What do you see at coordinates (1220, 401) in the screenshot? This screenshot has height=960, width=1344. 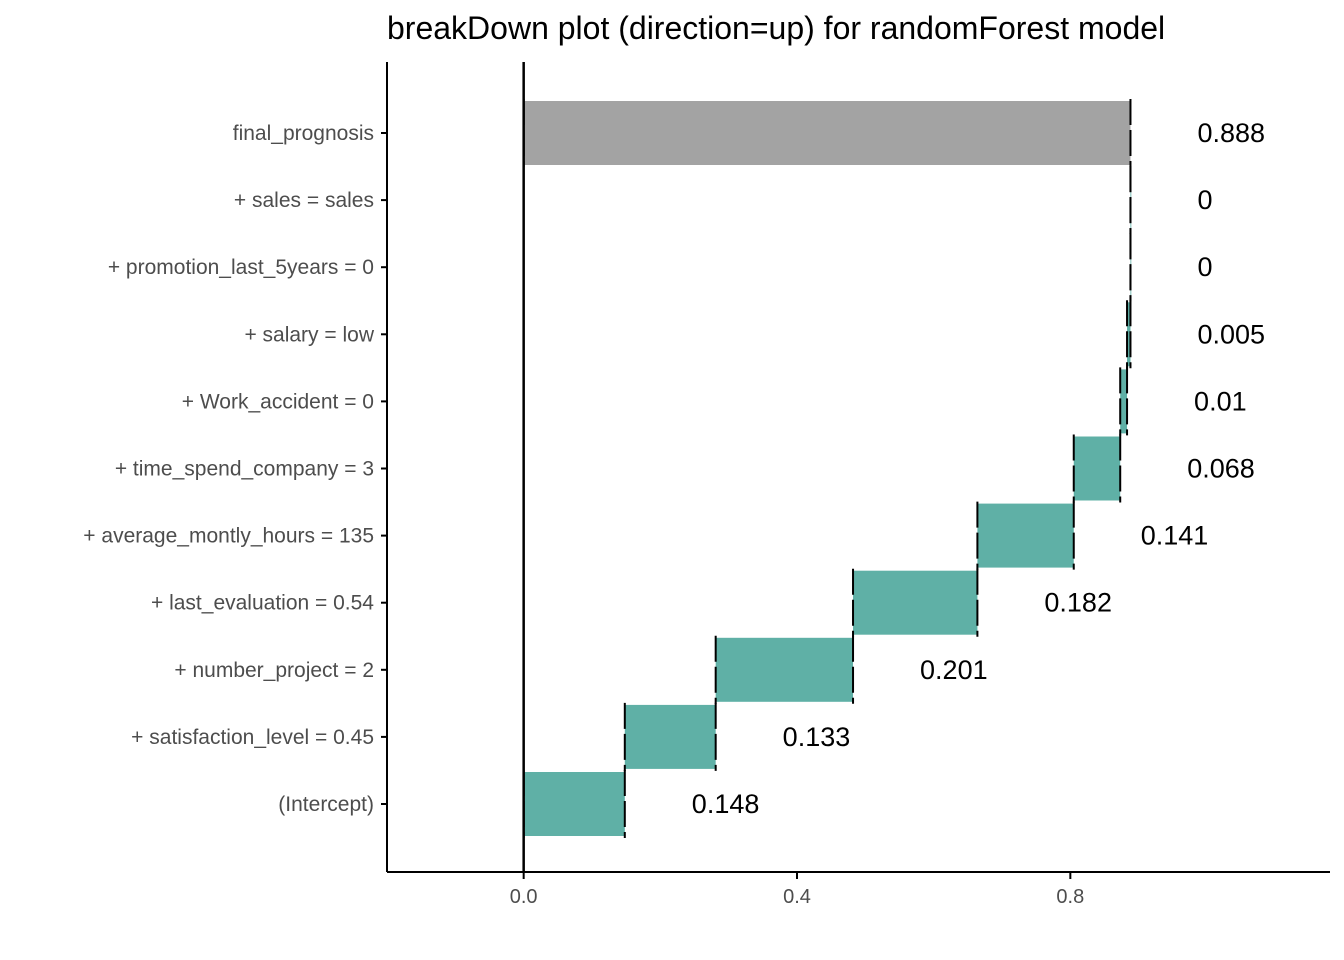 I see `value-label-4: 0.01` at bounding box center [1220, 401].